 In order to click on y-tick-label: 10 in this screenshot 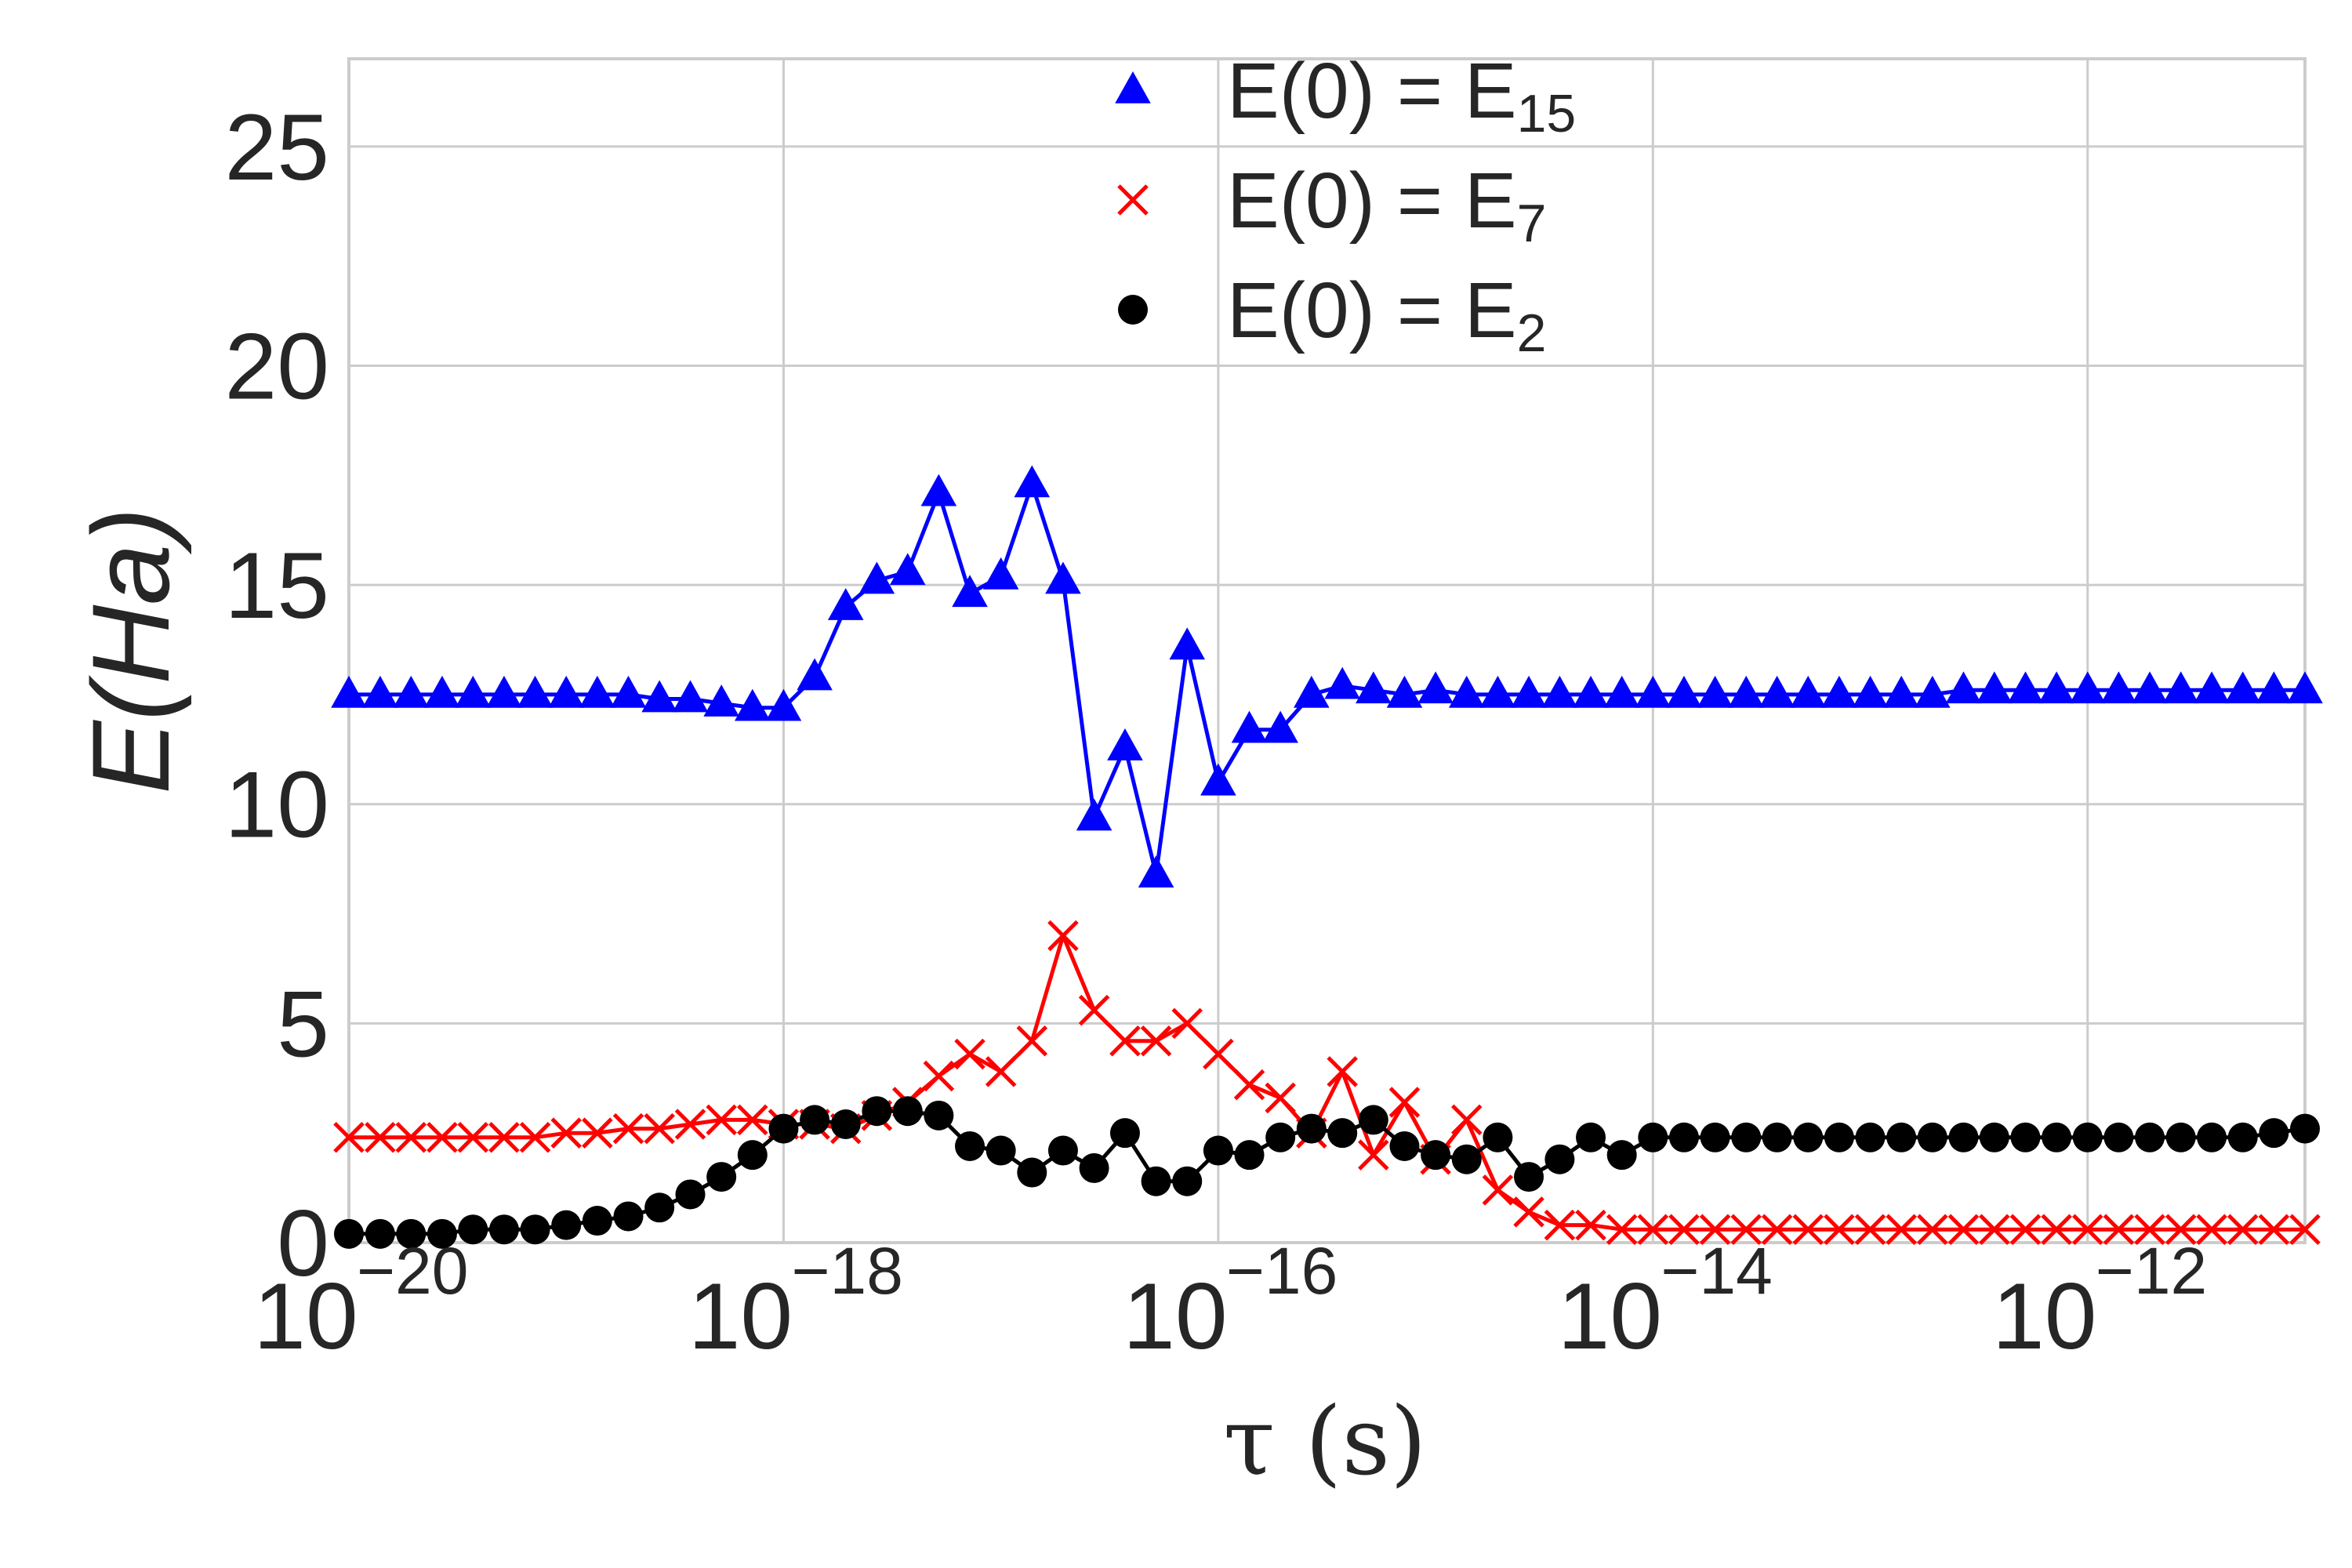, I will do `click(277, 806)`.